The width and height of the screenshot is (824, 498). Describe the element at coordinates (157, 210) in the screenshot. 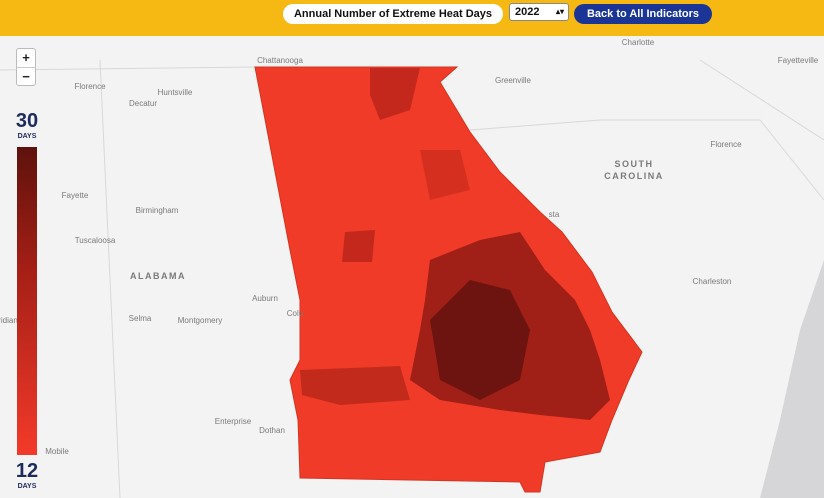

I see `map-label: Birmingham` at that location.